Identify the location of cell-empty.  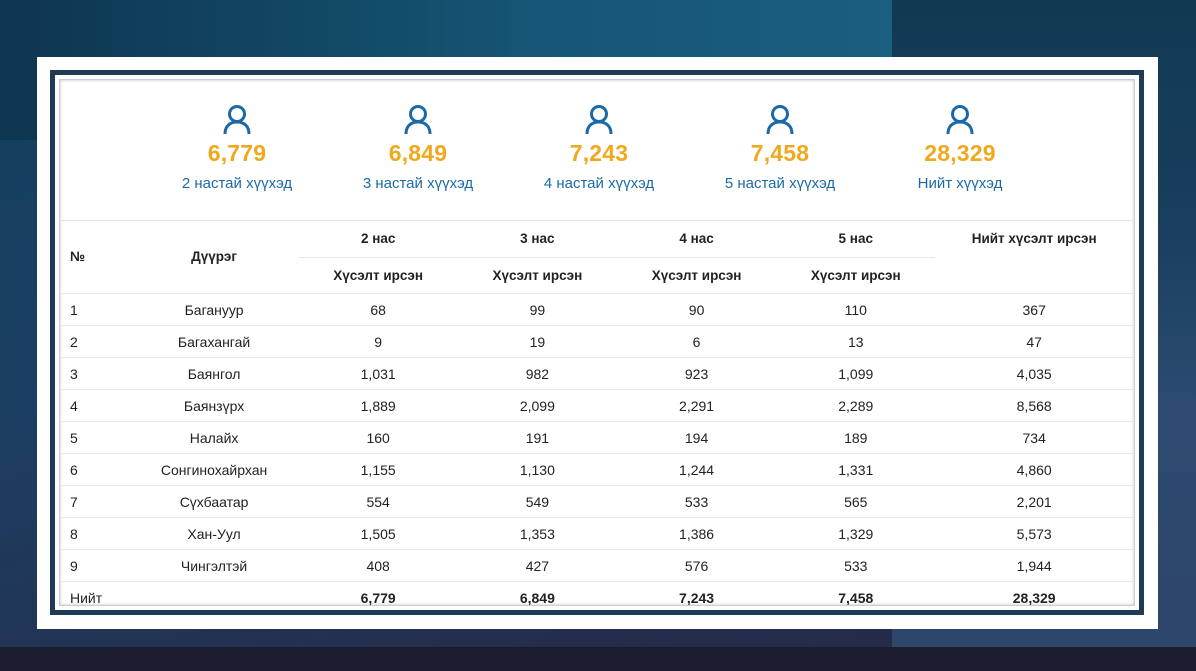
(214, 593).